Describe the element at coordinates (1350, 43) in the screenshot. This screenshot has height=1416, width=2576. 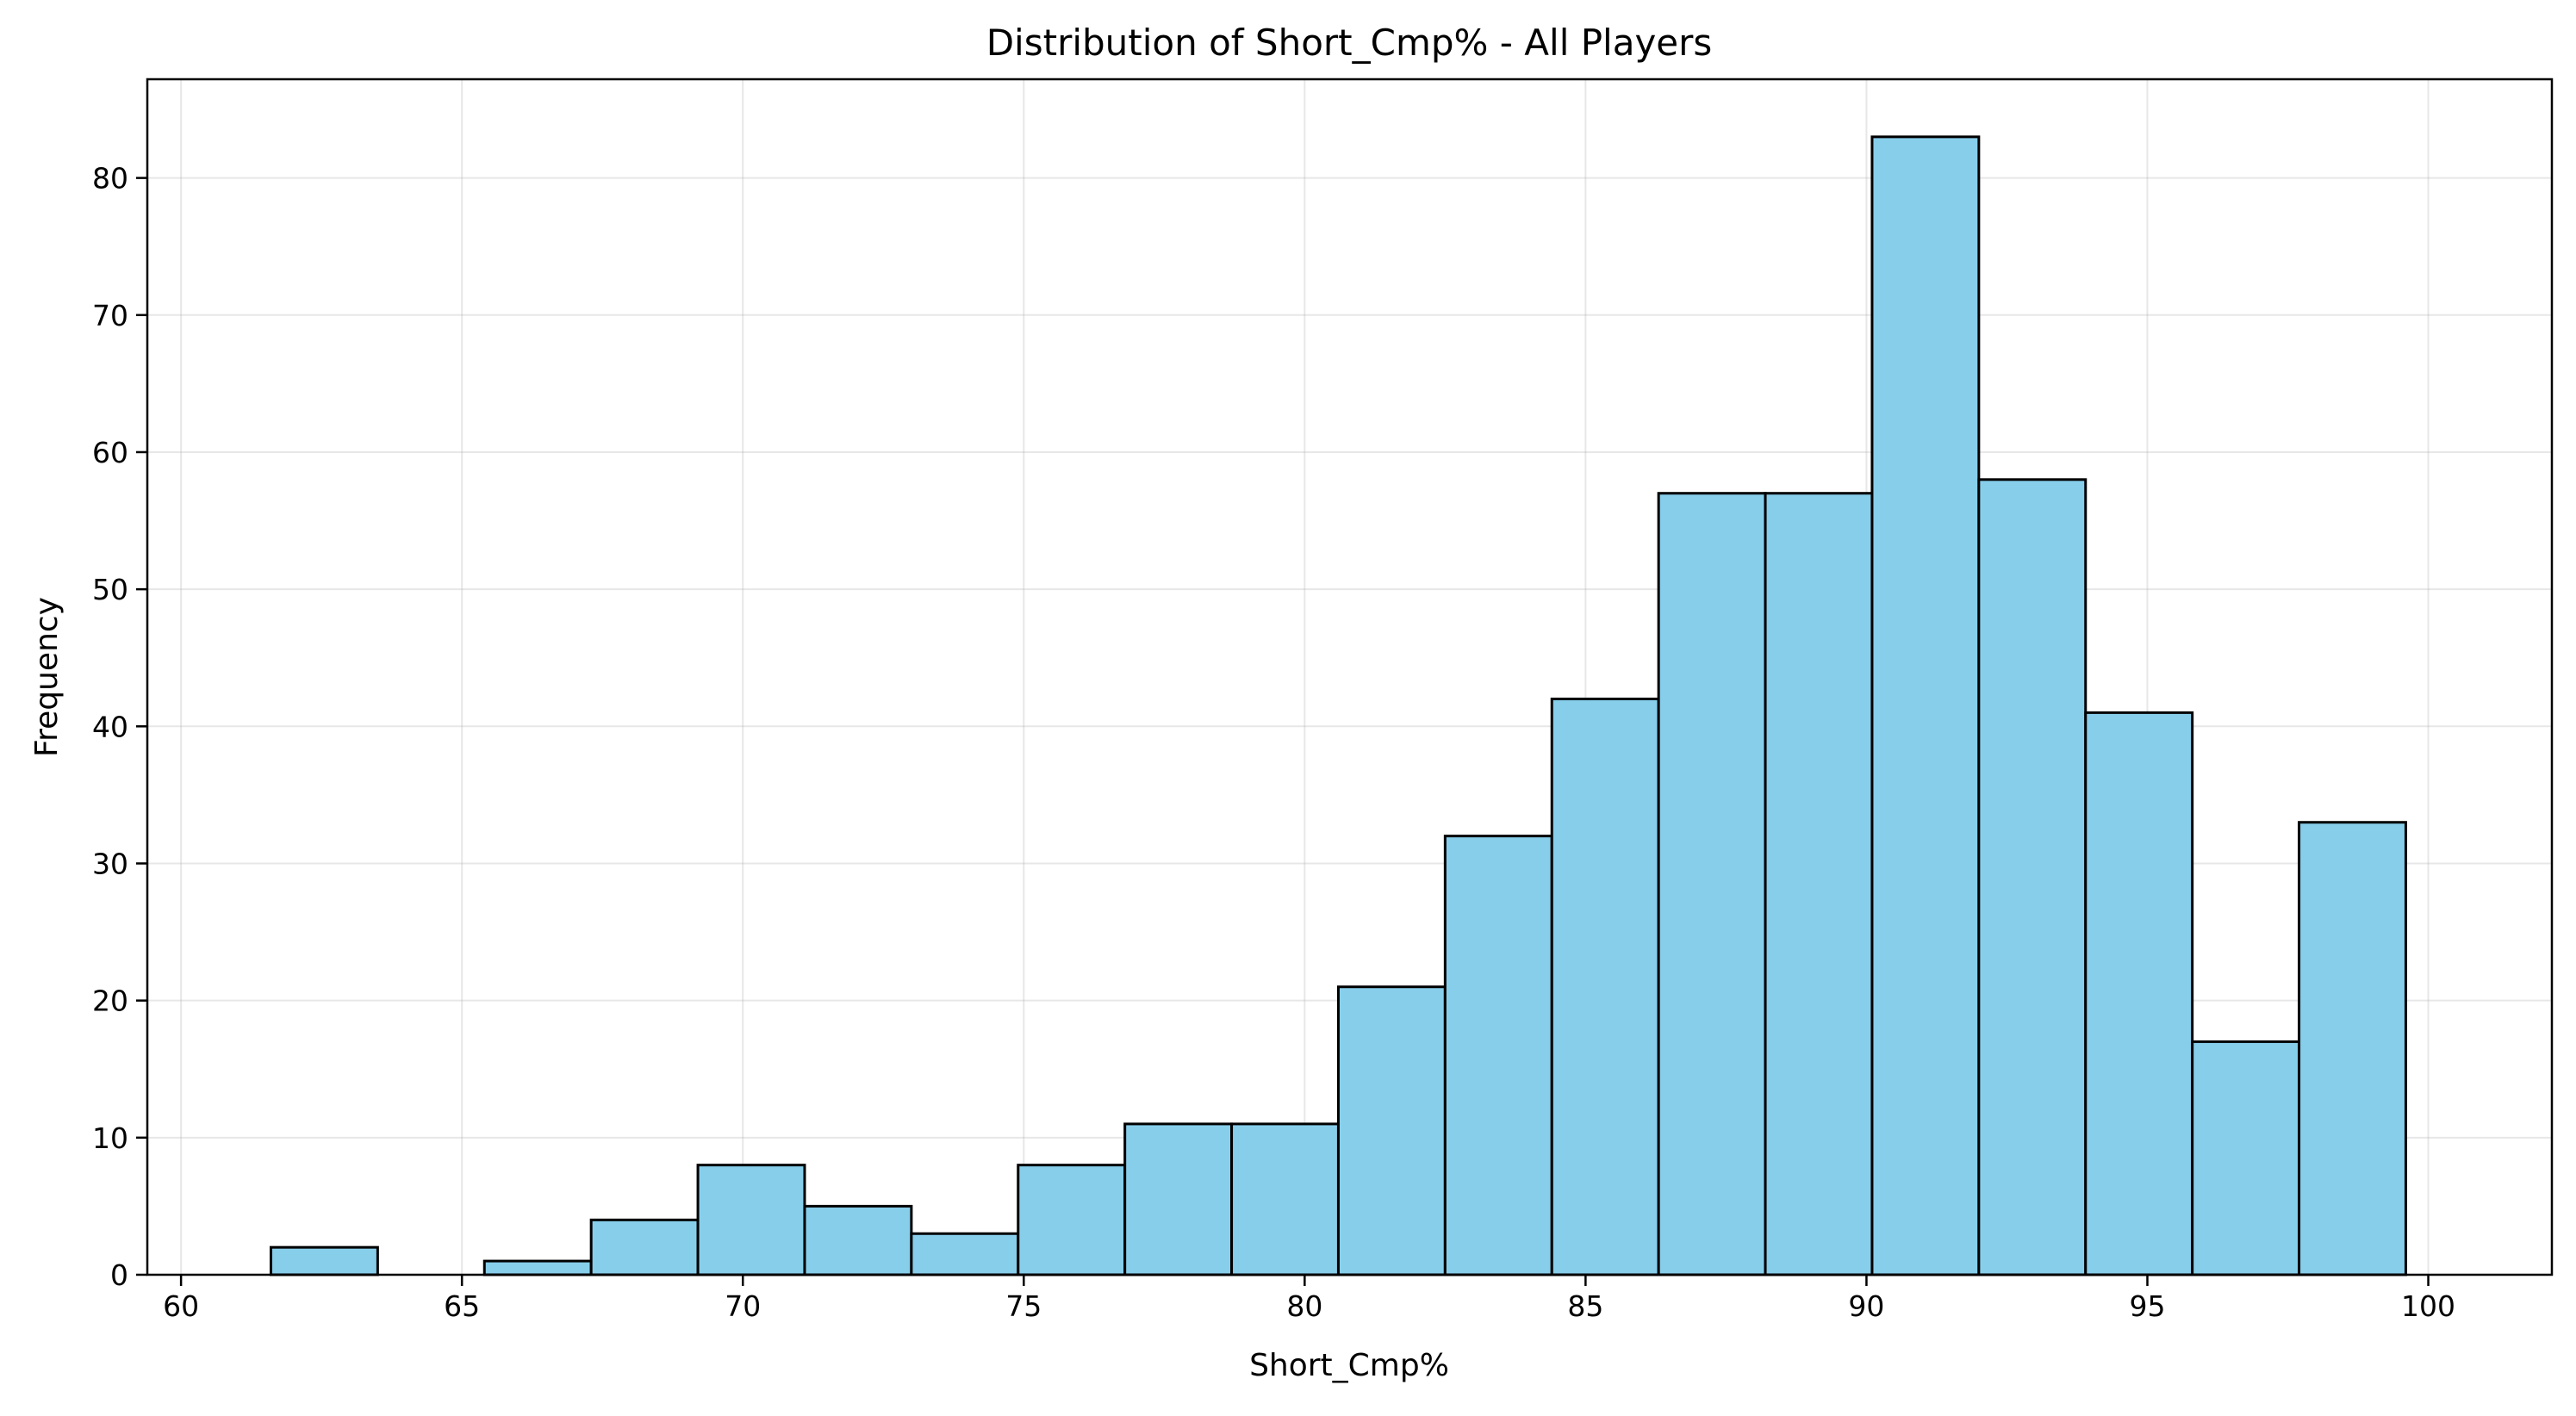
I see `chart-title: Distribution of Short_Cmp% - All Players` at that location.